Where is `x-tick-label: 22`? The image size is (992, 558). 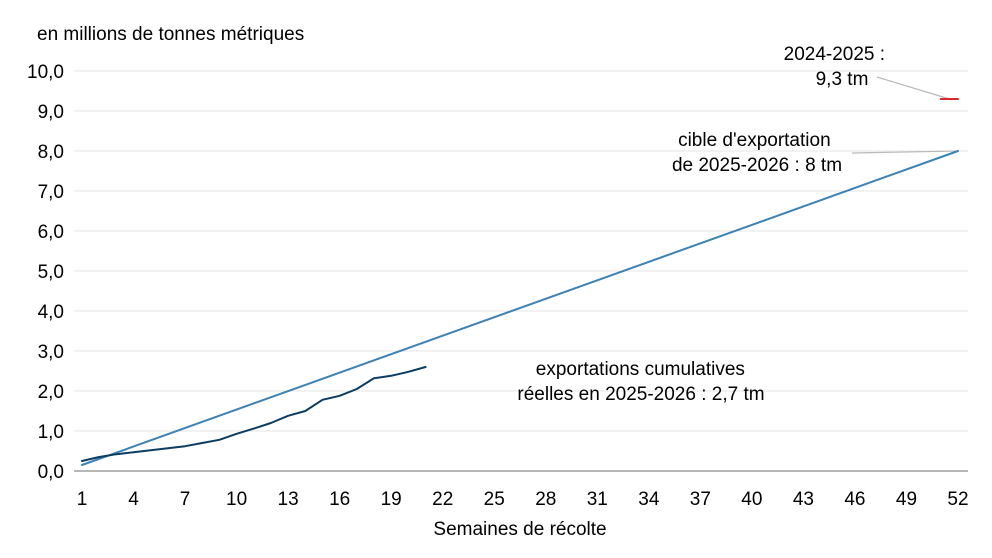
x-tick-label: 22 is located at coordinates (442, 499).